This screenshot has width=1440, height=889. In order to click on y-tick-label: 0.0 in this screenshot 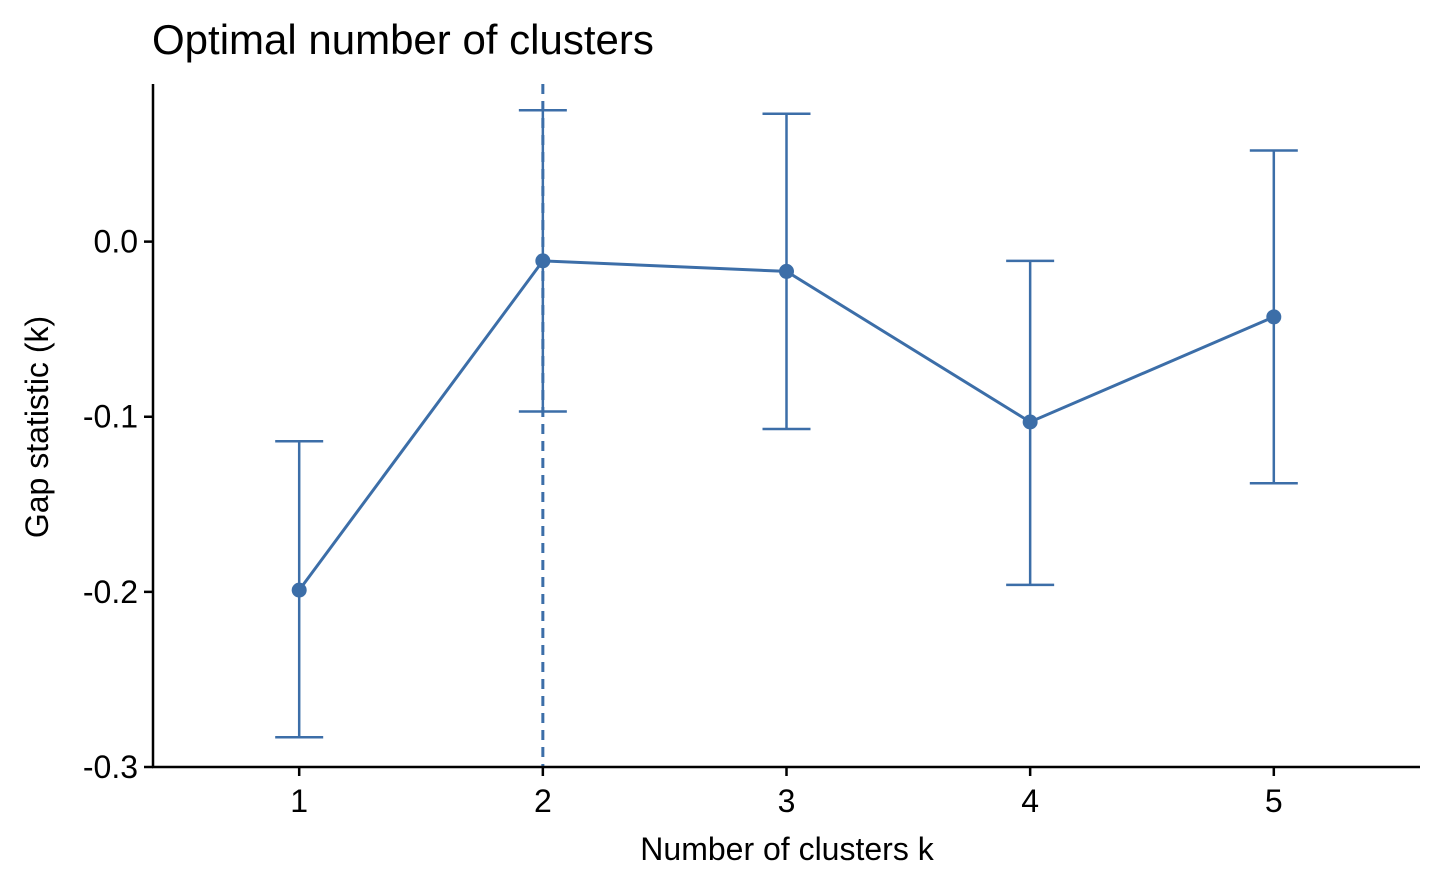, I will do `click(116, 242)`.